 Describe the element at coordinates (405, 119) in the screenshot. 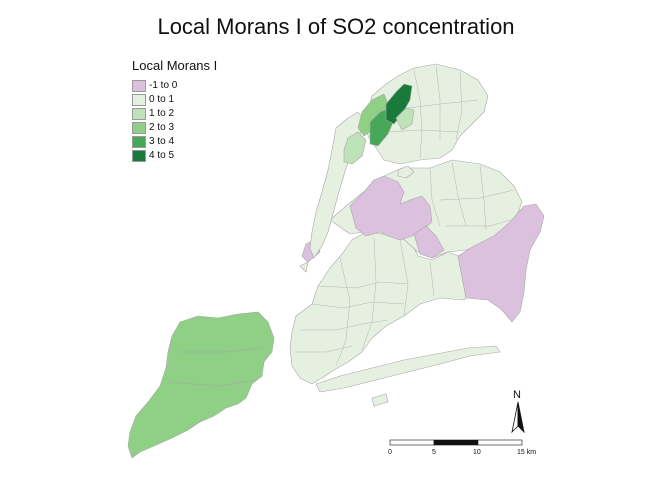

I see `bronx-light-green-region` at that location.